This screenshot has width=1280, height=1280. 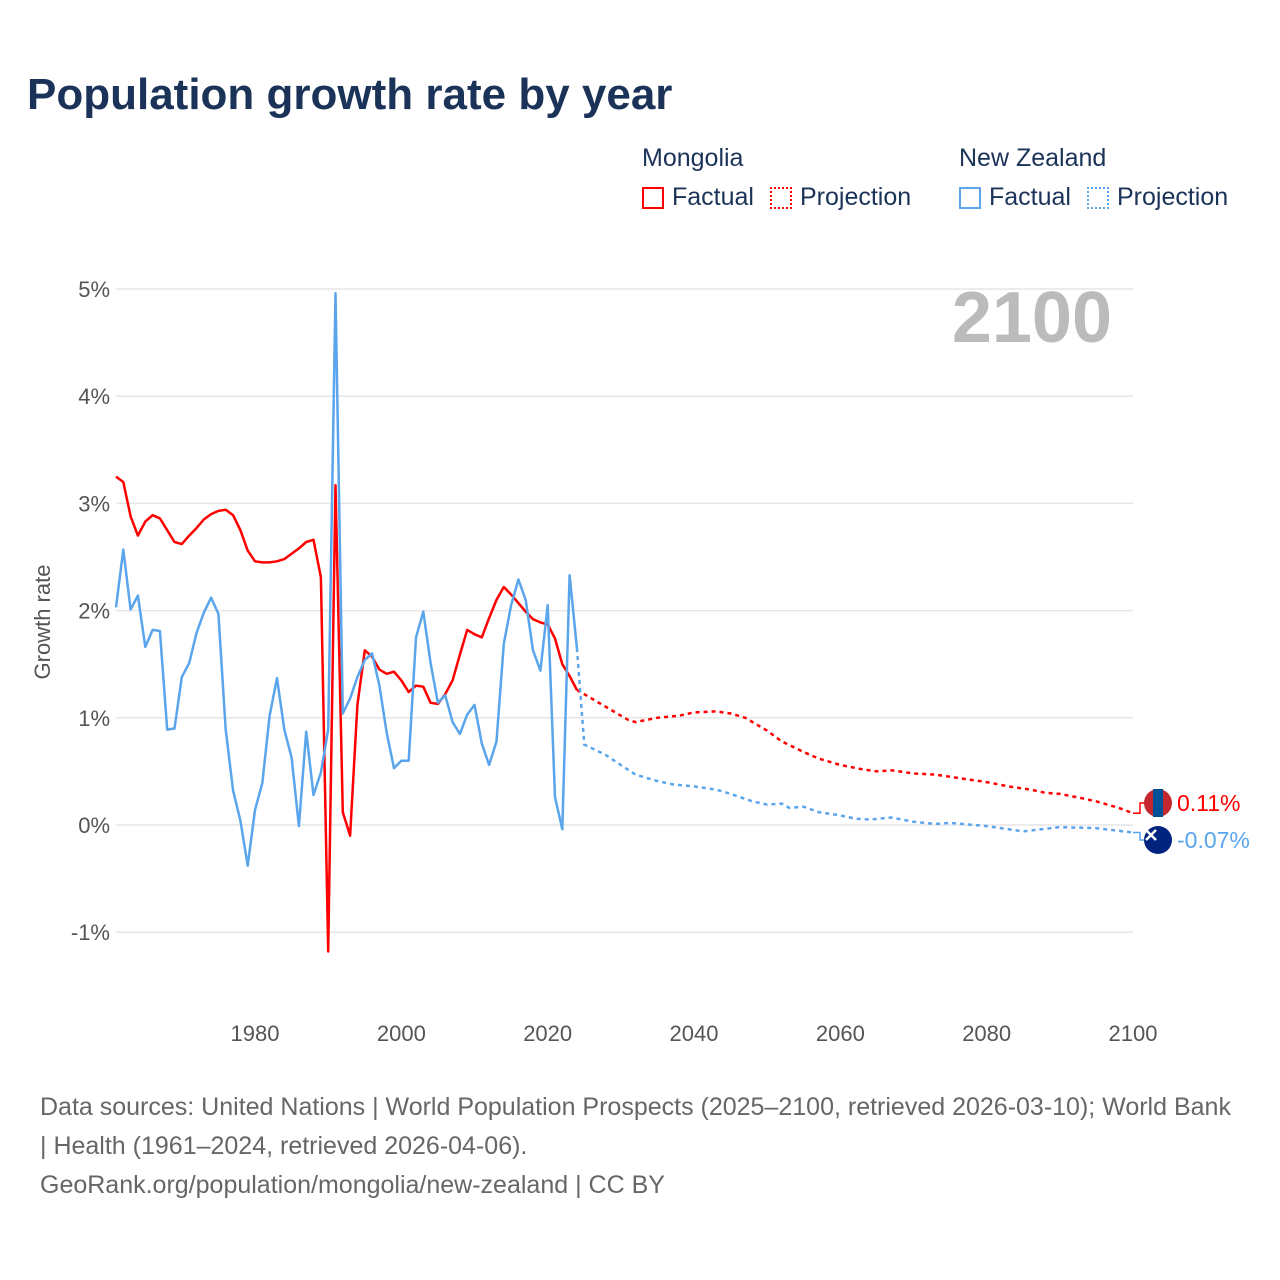 What do you see at coordinates (94, 718) in the screenshot?
I see `y-tick-label: 1%` at bounding box center [94, 718].